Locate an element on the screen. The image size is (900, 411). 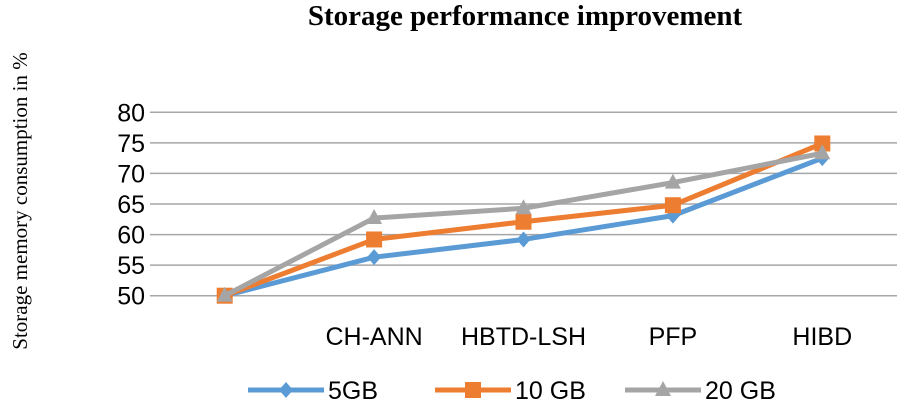
y-tick-label: 60 is located at coordinates (131, 236).